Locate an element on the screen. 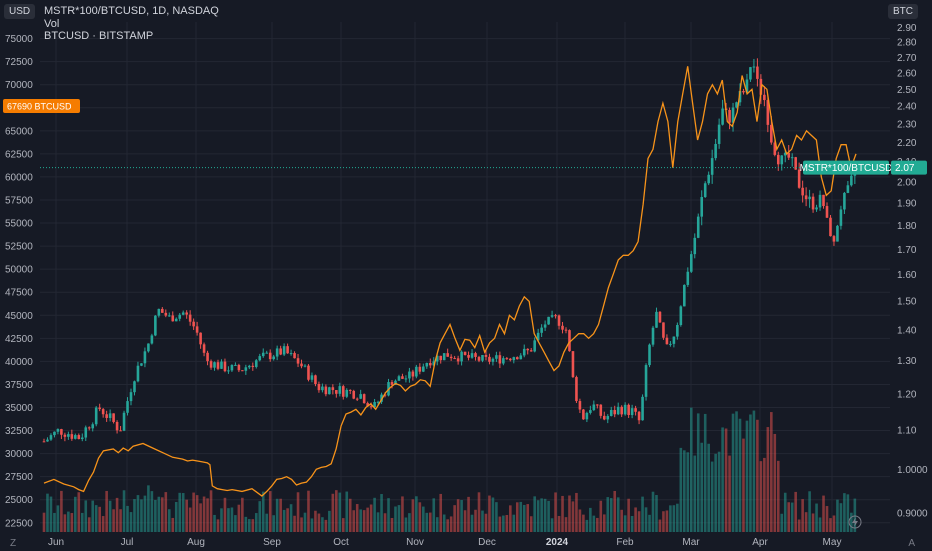 The height and width of the screenshot is (551, 932). auto-scale-button: A is located at coordinates (911, 543).